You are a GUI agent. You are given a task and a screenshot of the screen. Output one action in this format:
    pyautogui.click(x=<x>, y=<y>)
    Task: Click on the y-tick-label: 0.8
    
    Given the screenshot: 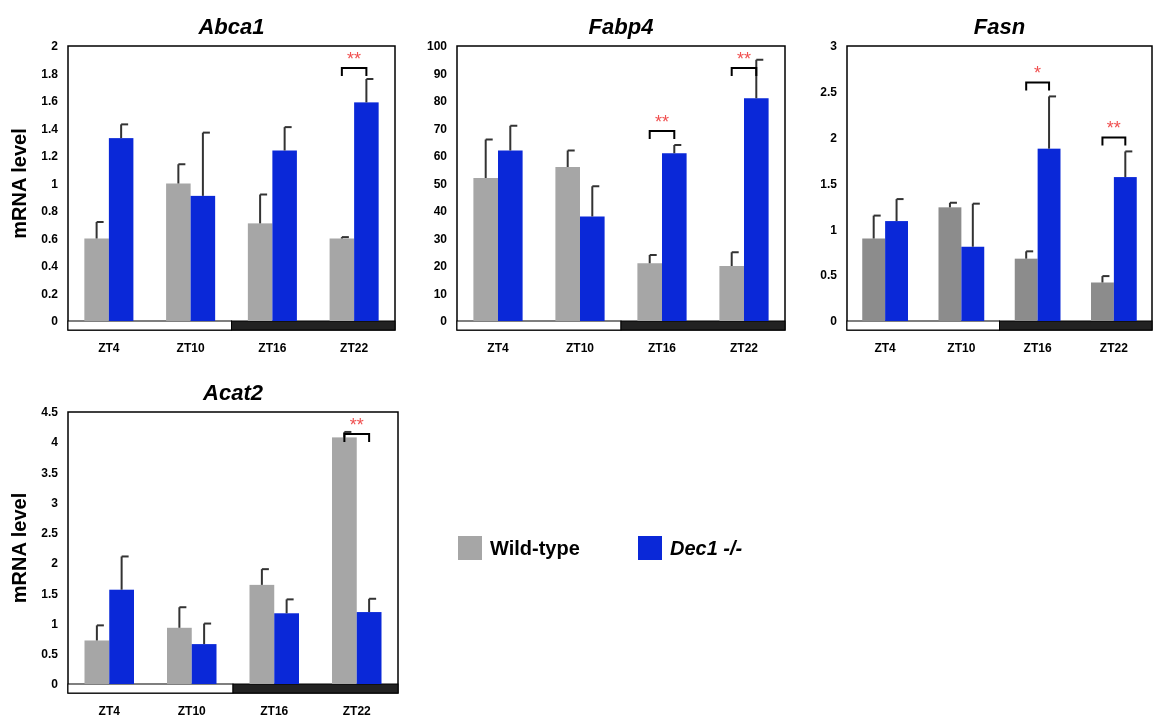 What is the action you would take?
    pyautogui.click(x=50, y=211)
    